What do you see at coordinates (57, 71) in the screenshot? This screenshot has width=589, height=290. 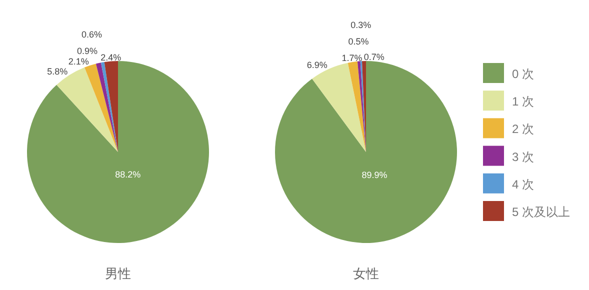 I see `data-label: 5.8%` at bounding box center [57, 71].